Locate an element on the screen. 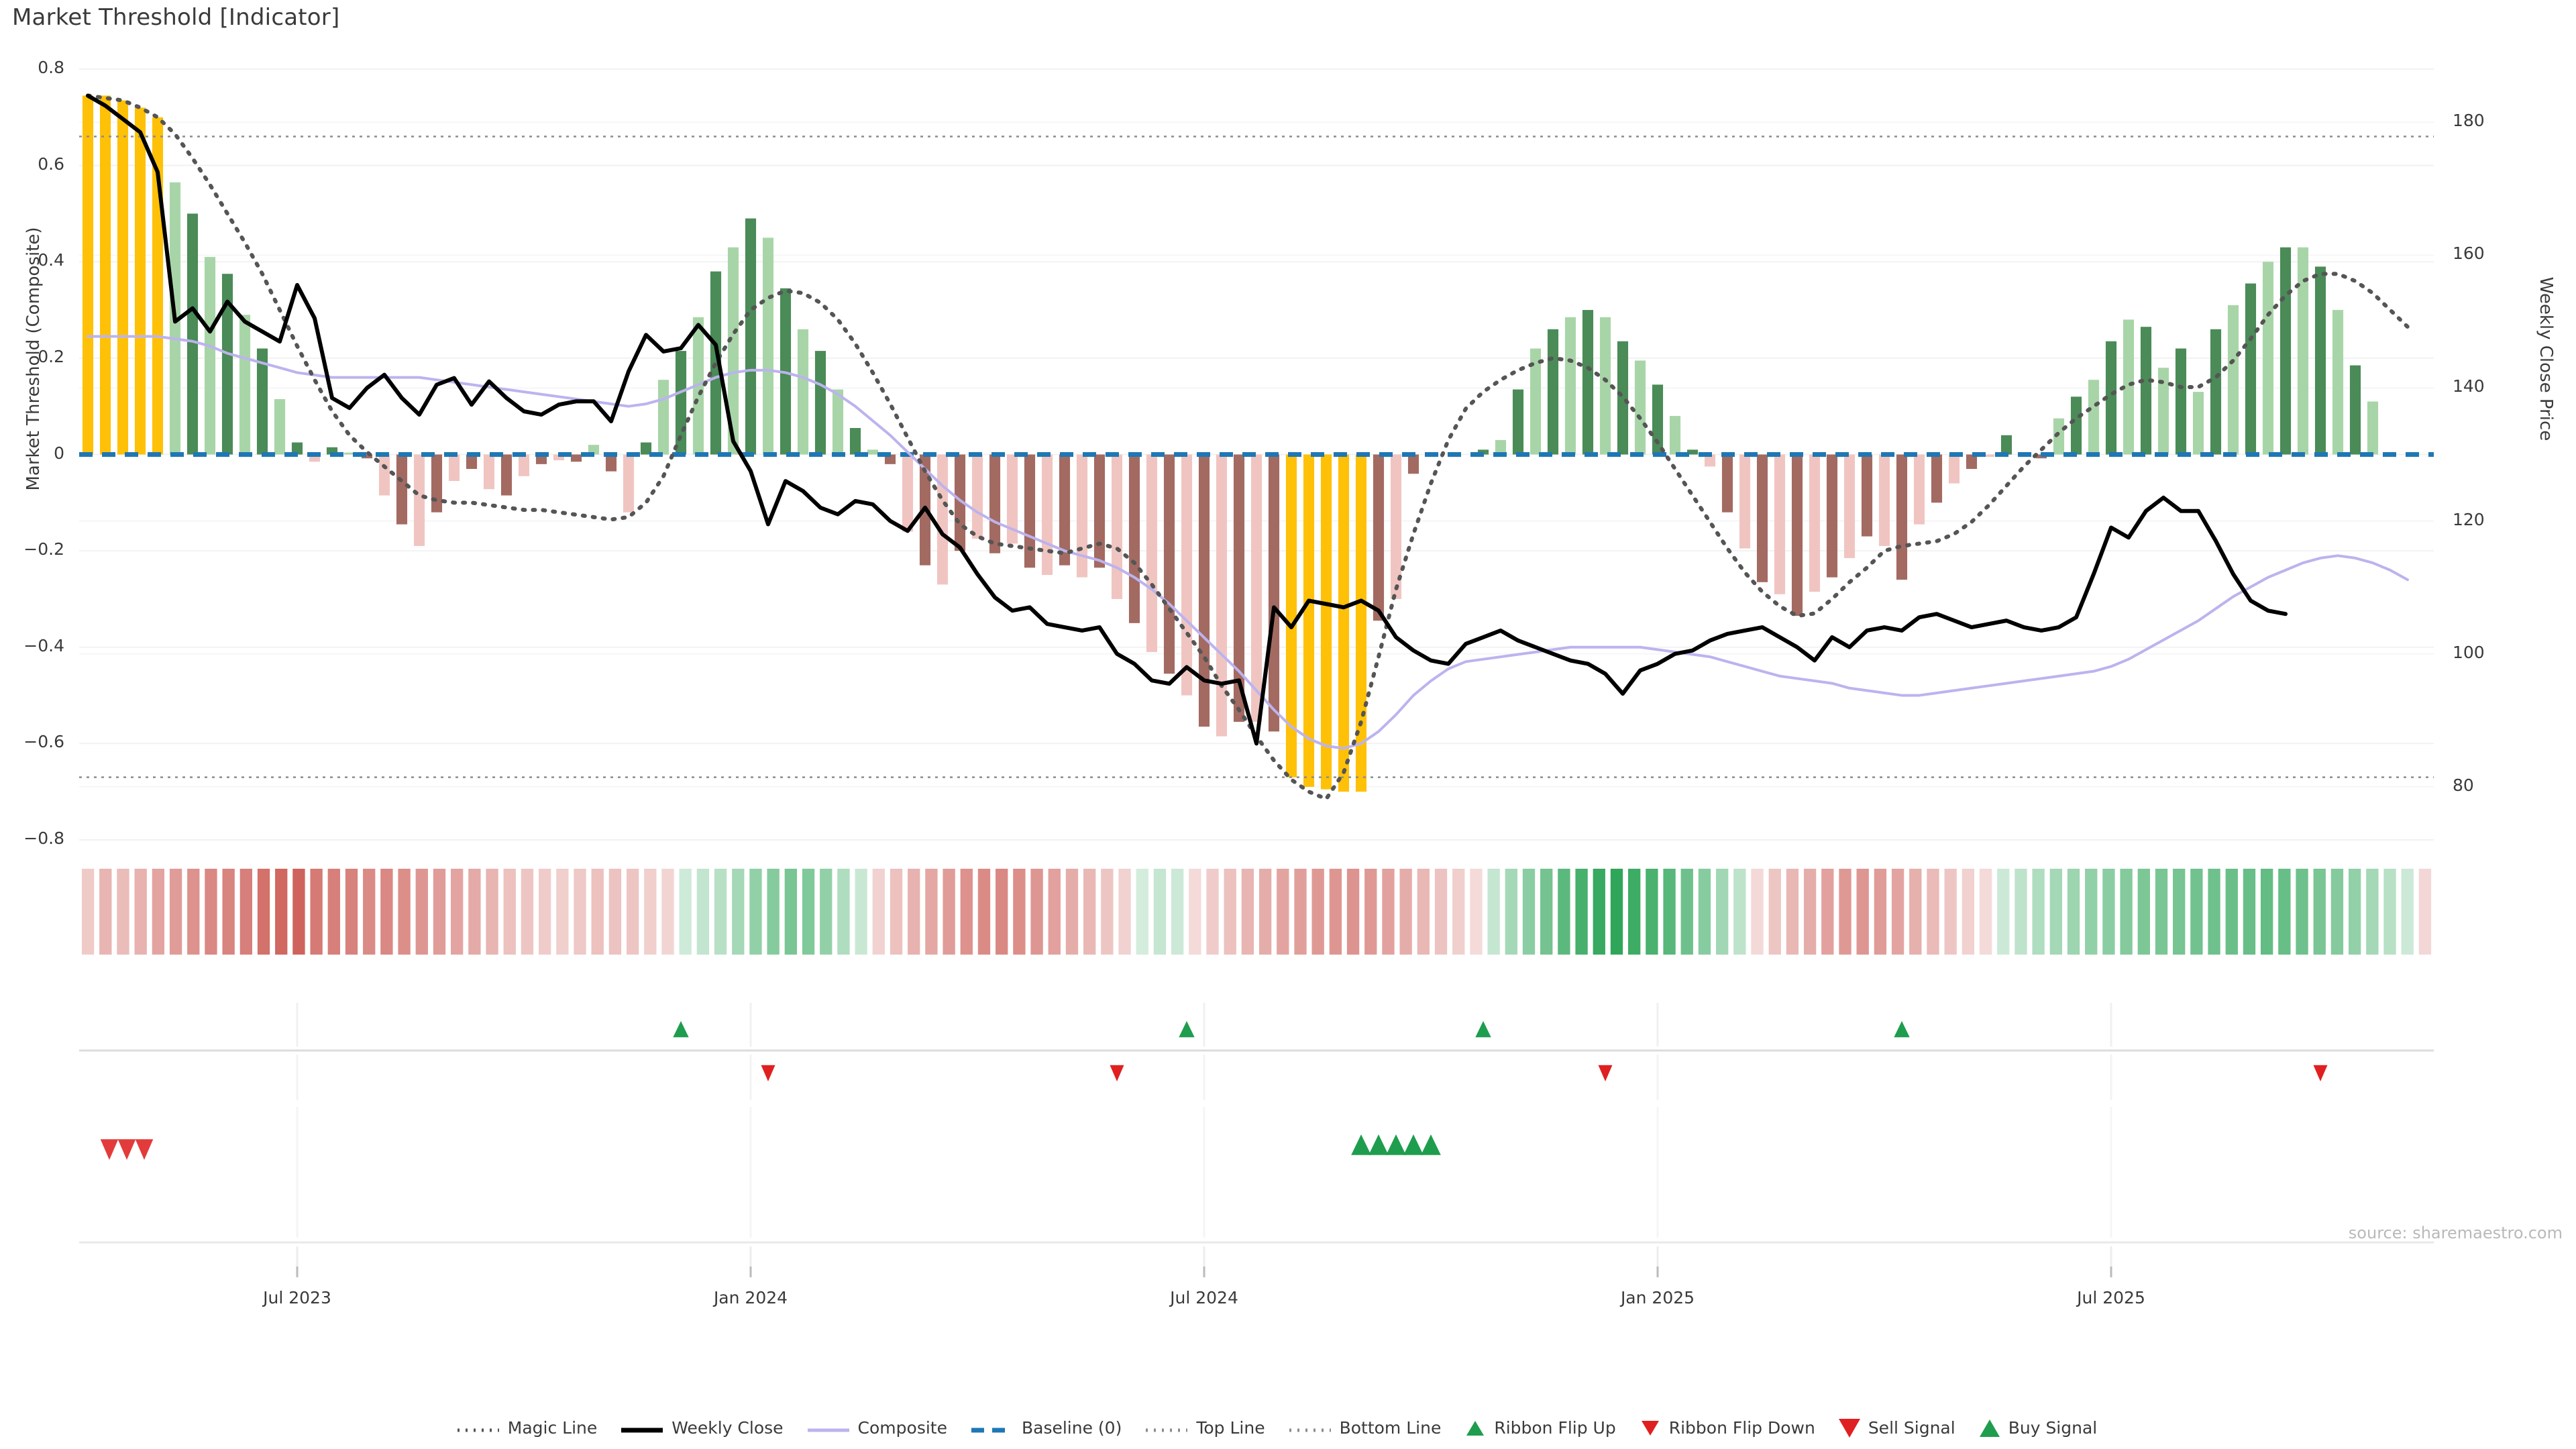 Image resolution: width=2576 pixels, height=1449 pixels. y-tick-left: 0.4 is located at coordinates (51, 260).